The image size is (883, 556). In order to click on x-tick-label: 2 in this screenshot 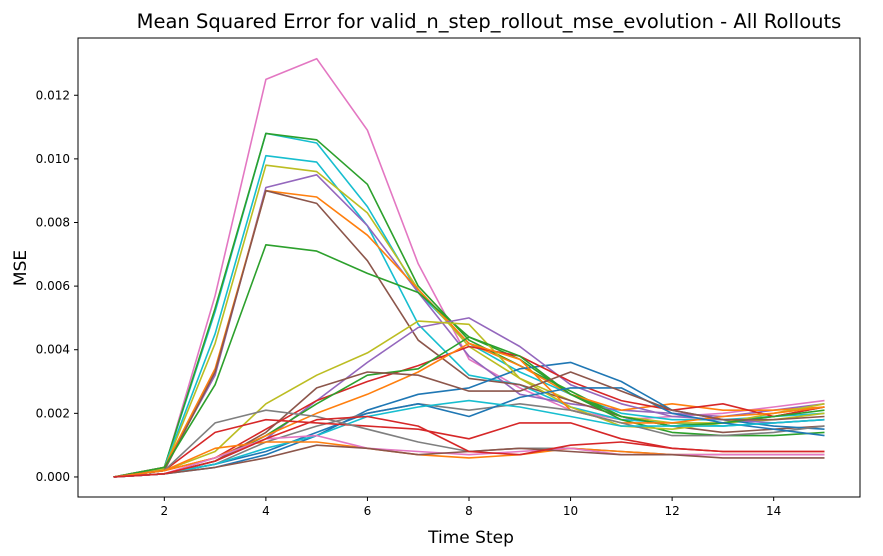, I will do `click(165, 511)`.